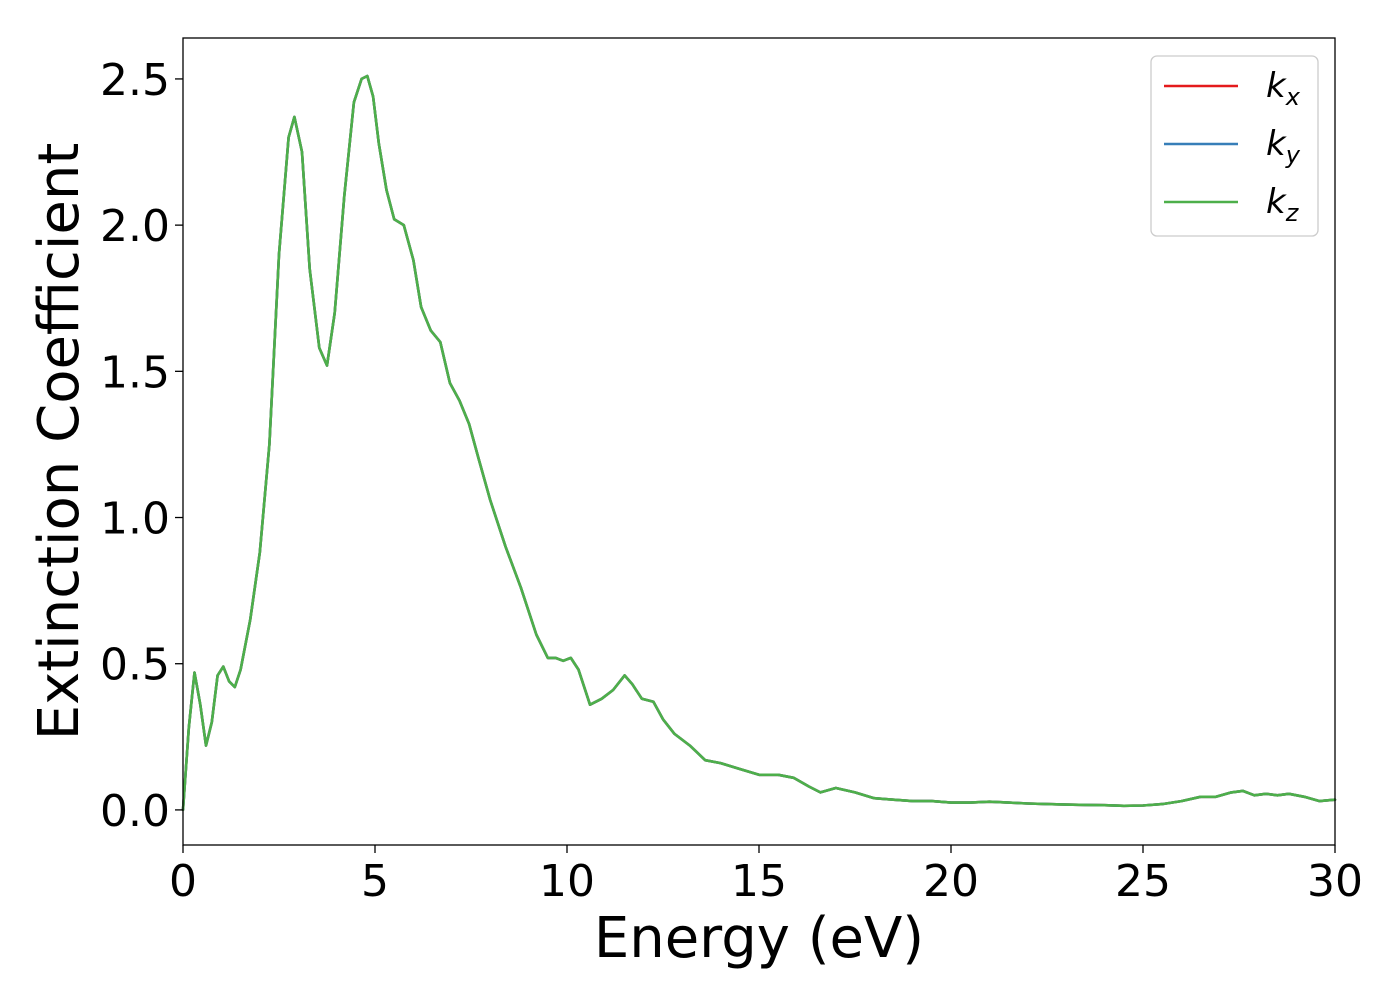 The image size is (1400, 1000). What do you see at coordinates (759, 938) in the screenshot?
I see `x-axis-title: Energy (eV)` at bounding box center [759, 938].